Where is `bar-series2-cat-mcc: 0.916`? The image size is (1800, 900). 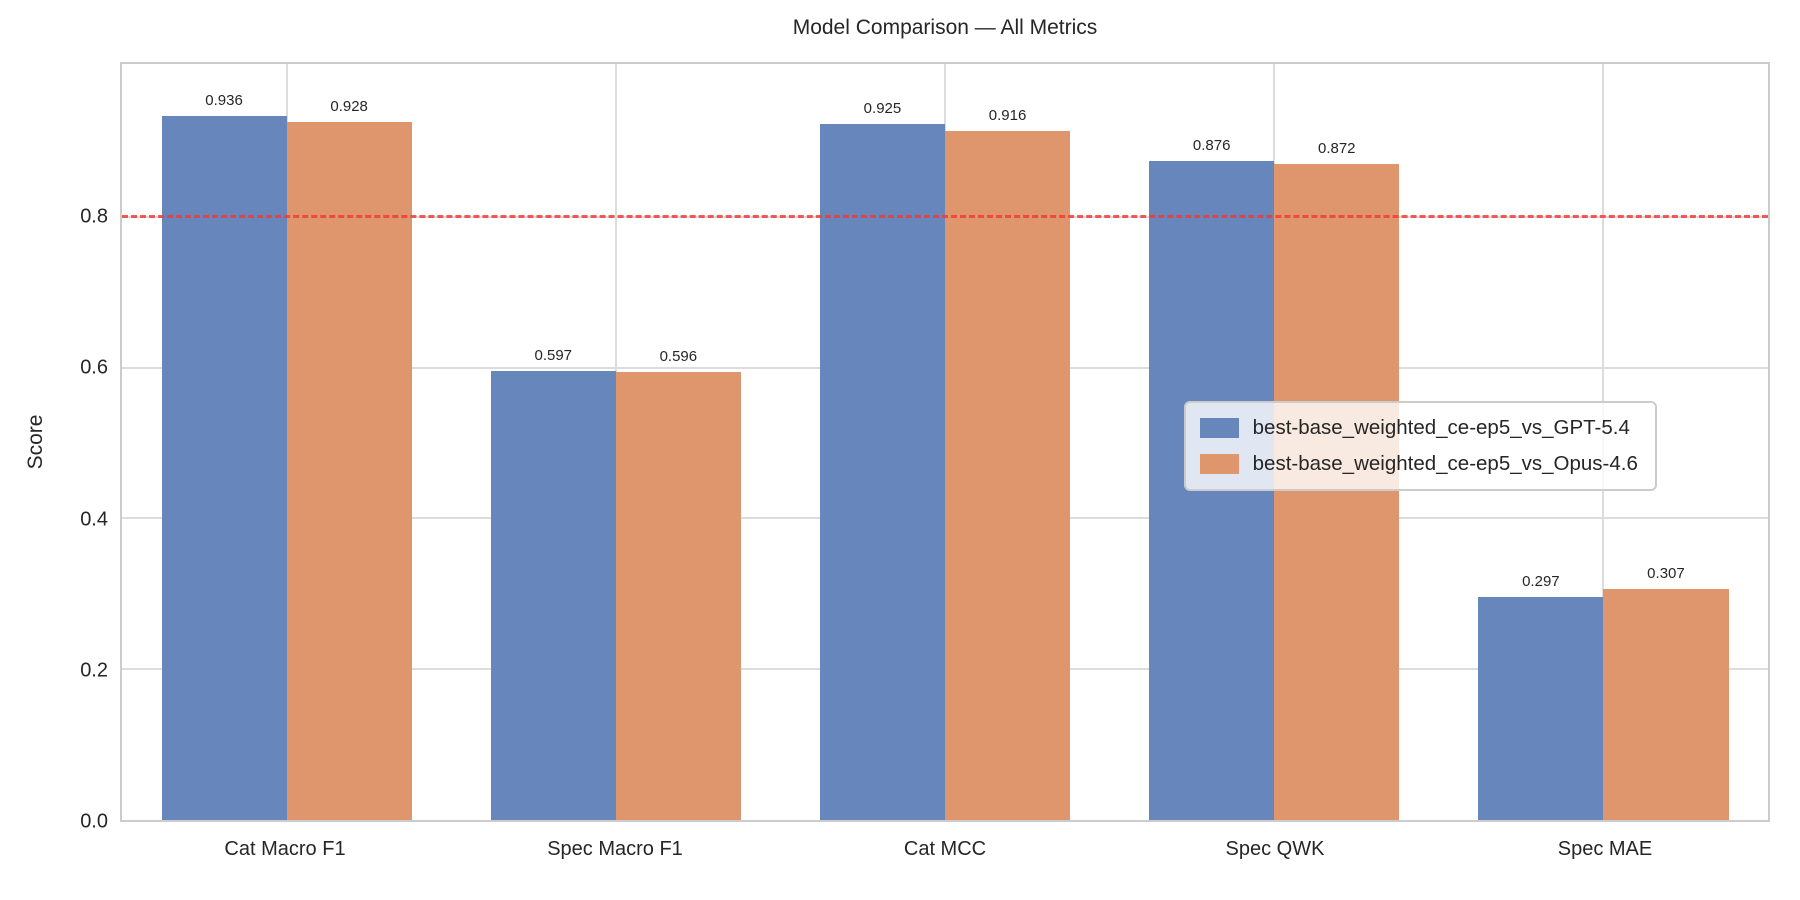 bar-series2-cat-mcc: 0.916 is located at coordinates (1008, 463).